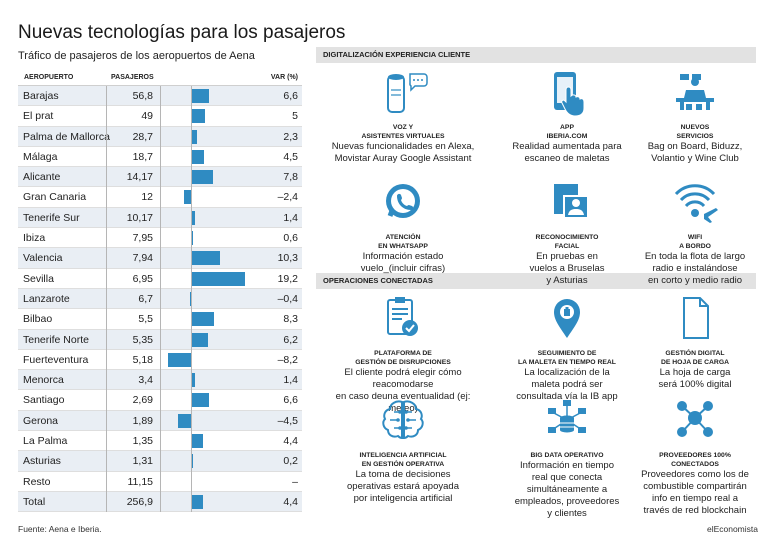  I want to click on passenger-count: 1,35, so click(142, 441).